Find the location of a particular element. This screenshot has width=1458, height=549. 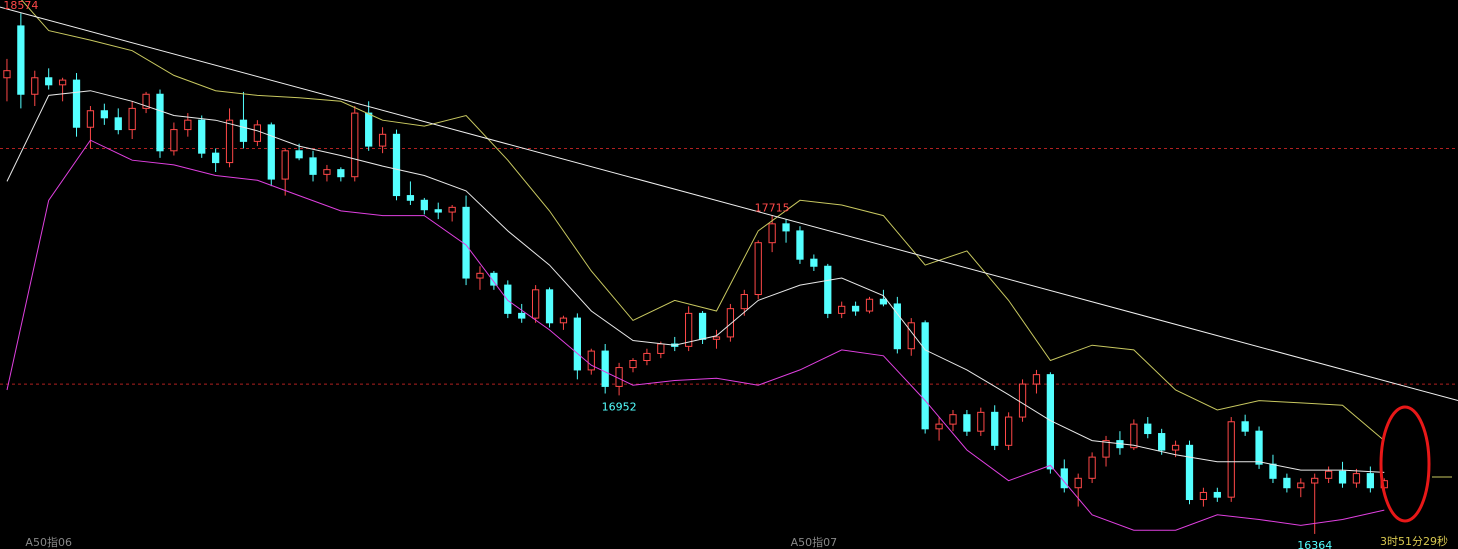

x-tick-label: A50指07 is located at coordinates (814, 542).